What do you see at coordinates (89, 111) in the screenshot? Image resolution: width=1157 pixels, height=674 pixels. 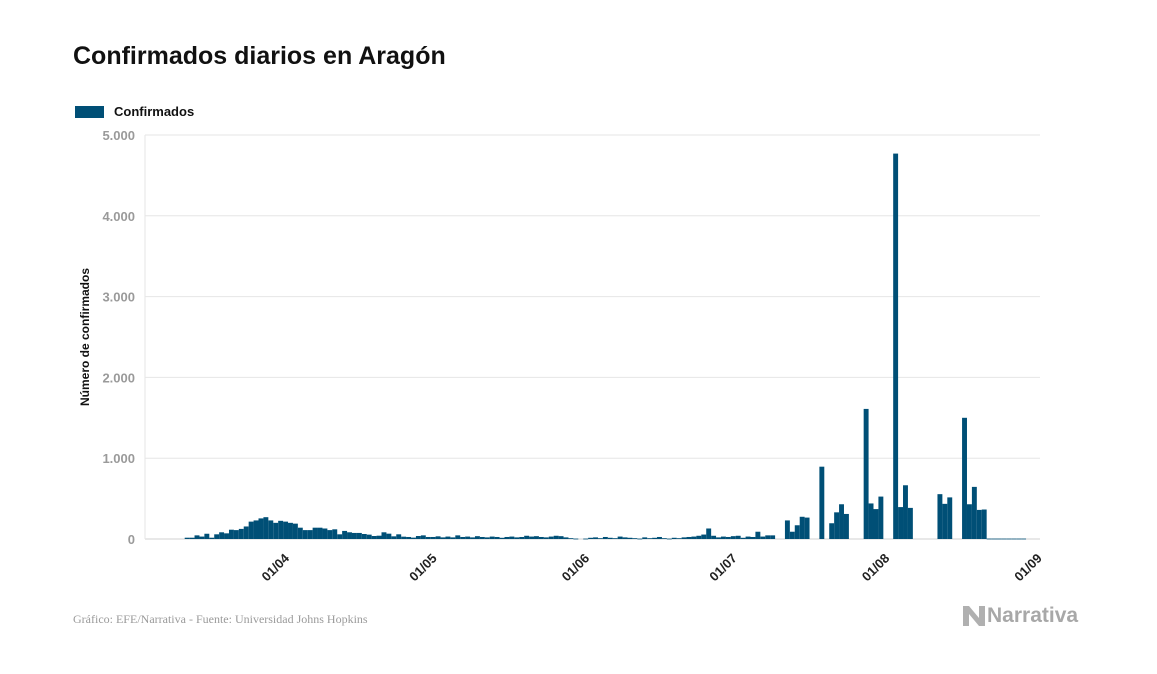 I see `legend-swatch` at bounding box center [89, 111].